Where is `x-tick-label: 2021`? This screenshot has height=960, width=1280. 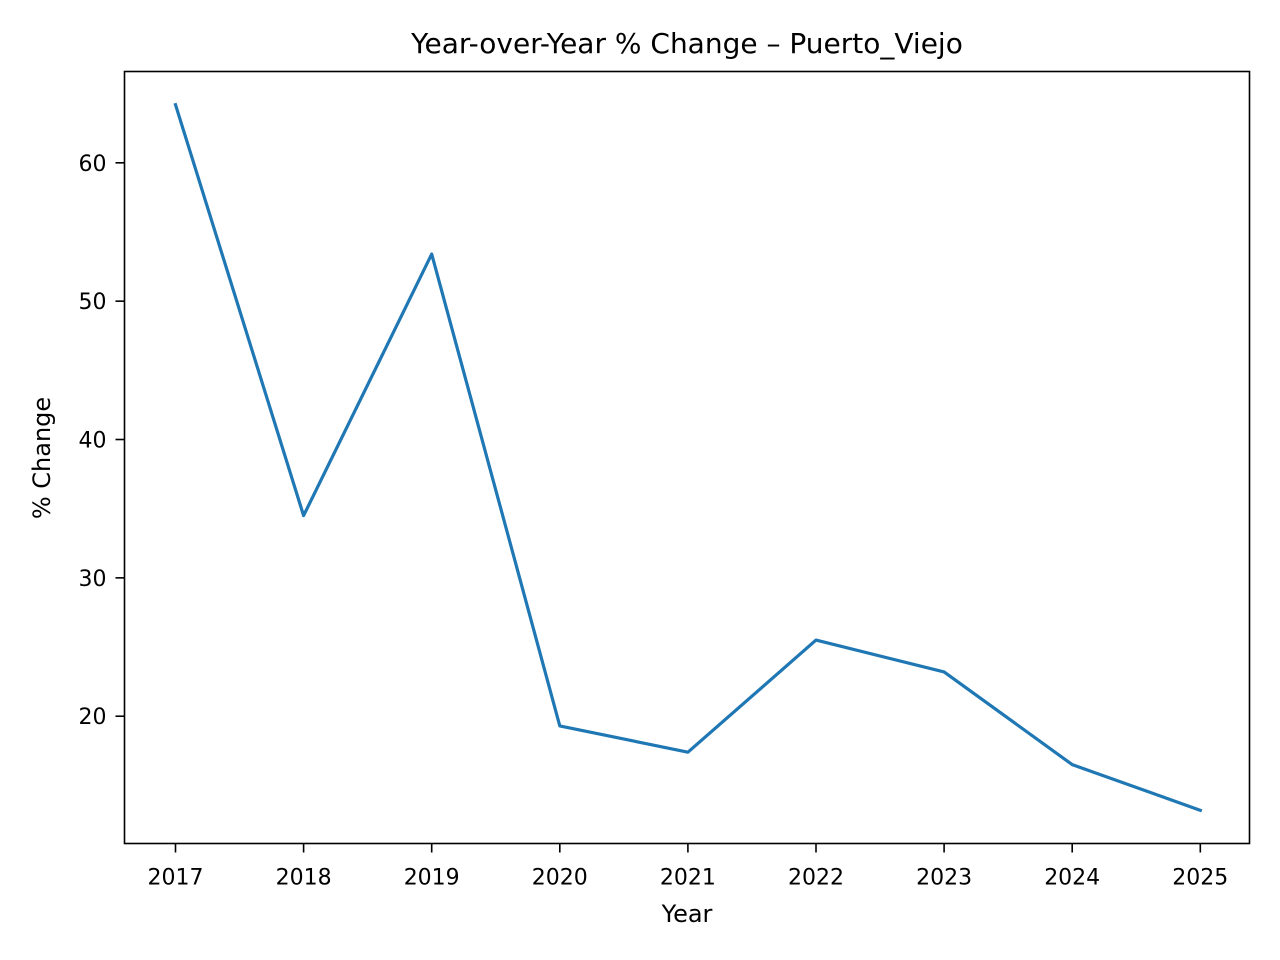
x-tick-label: 2021 is located at coordinates (688, 878).